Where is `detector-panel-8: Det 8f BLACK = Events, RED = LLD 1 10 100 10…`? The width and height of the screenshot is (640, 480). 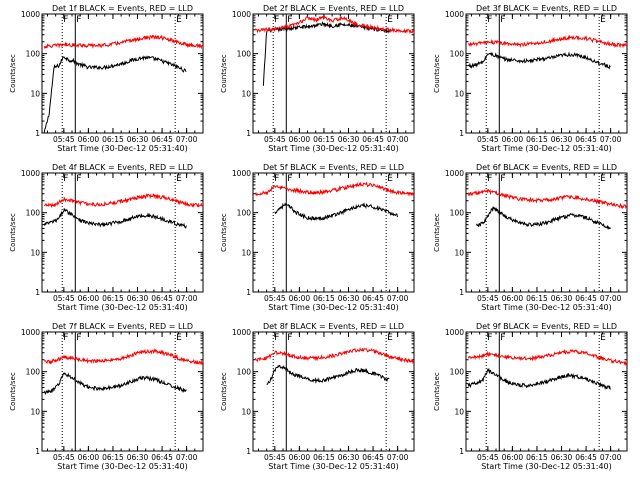
detector-panel-8: Det 8f BLACK = Events, RED = LLD 1 10 100 10… is located at coordinates (317, 396).